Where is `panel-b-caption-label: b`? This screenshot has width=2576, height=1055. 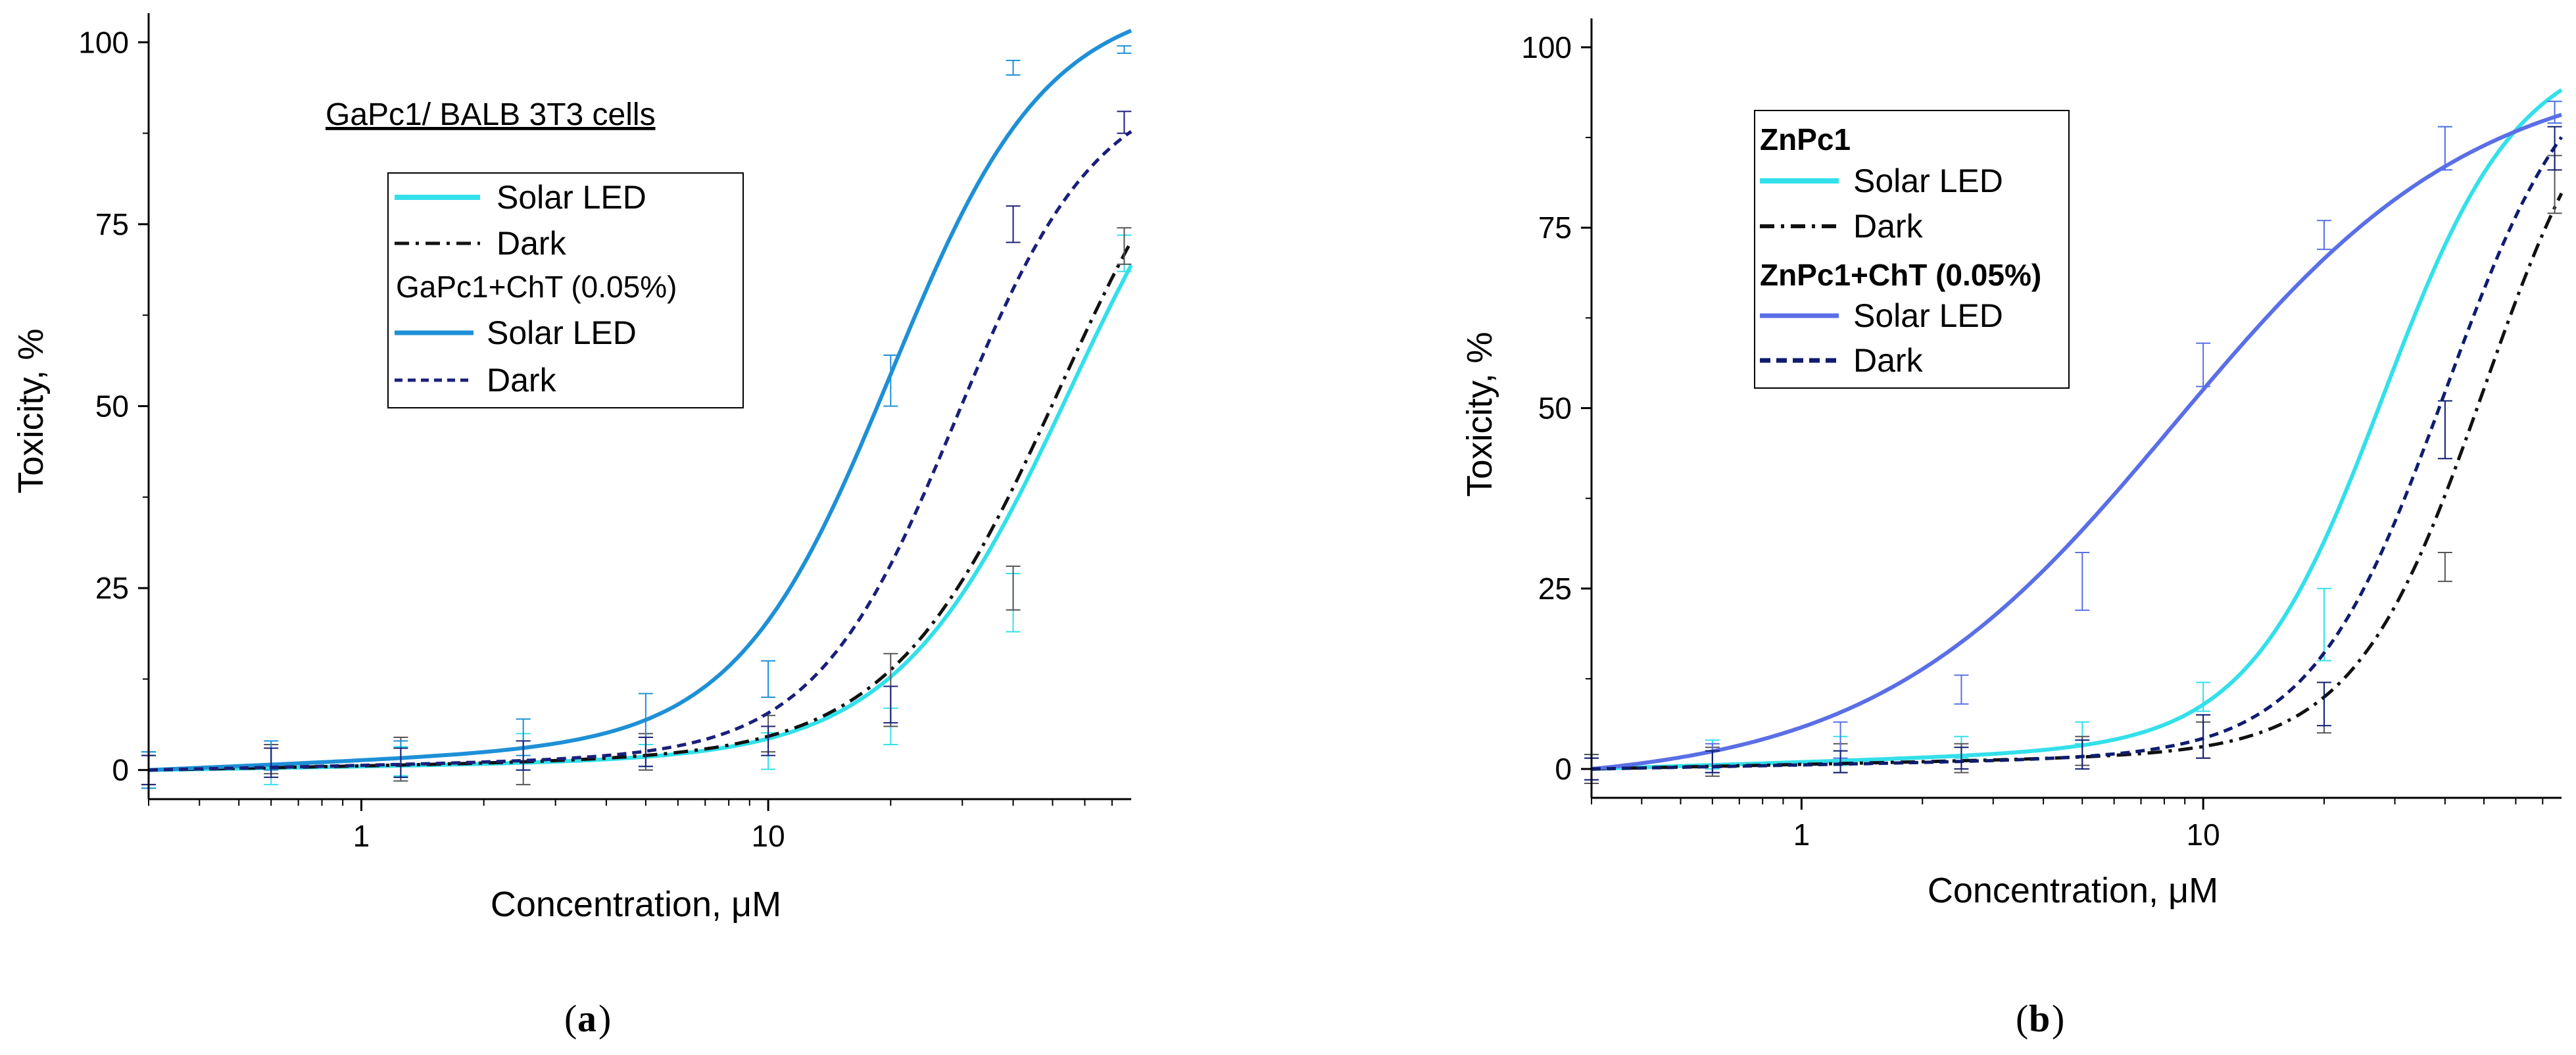 panel-b-caption-label: b is located at coordinates (2039, 1018).